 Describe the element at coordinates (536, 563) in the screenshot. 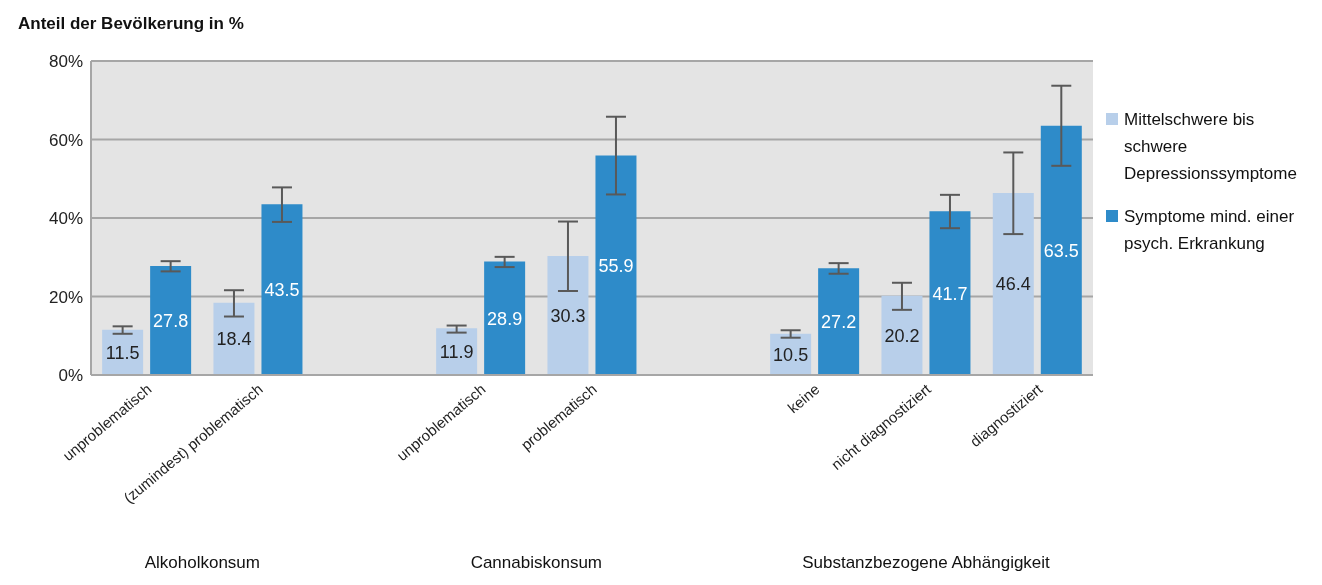

I see `text: Cannabiskonsum` at that location.